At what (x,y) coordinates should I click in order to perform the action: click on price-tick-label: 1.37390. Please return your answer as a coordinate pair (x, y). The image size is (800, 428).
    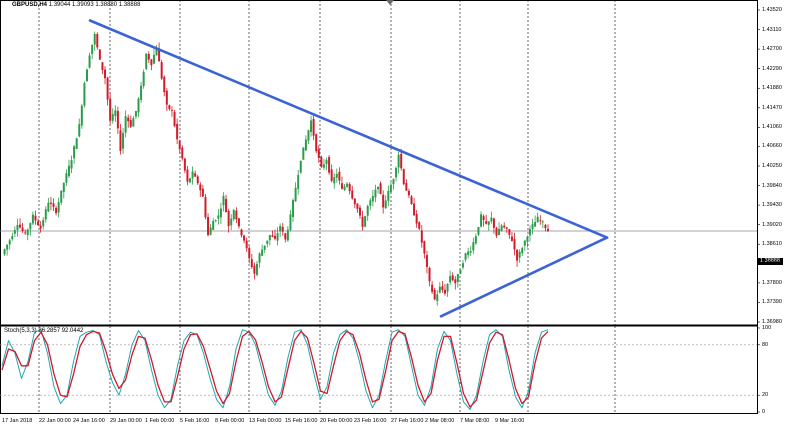
    Looking at the image, I should click on (772, 302).